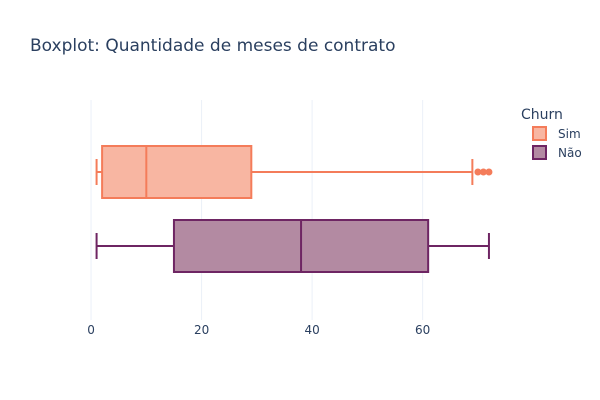 The image size is (600, 400). What do you see at coordinates (201, 330) in the screenshot?
I see `x-tick-label: 20` at bounding box center [201, 330].